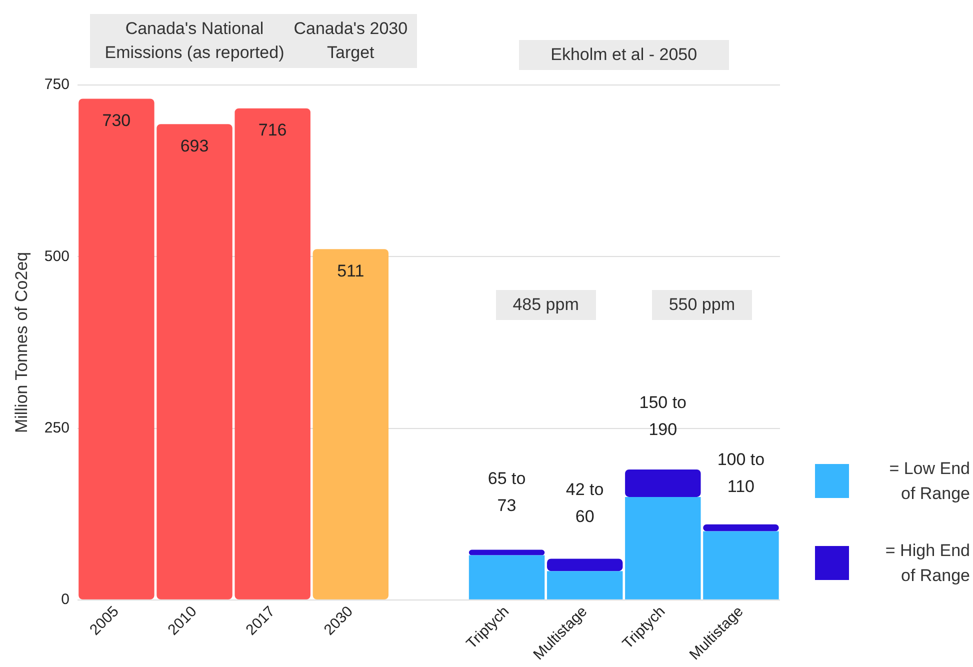 This screenshot has width=973, height=667. What do you see at coordinates (272, 130) in the screenshot?
I see `data-label: 716` at bounding box center [272, 130].